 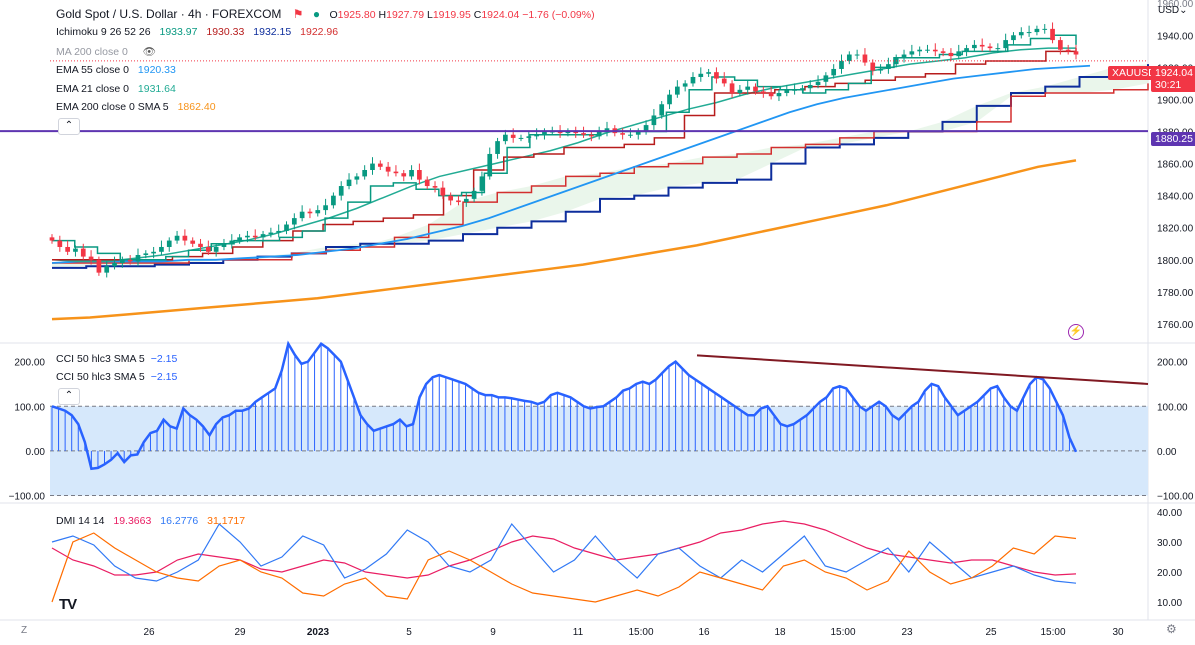 What do you see at coordinates (1167, 452) in the screenshot?
I see `cci-tick-label: 0.00` at bounding box center [1167, 452].